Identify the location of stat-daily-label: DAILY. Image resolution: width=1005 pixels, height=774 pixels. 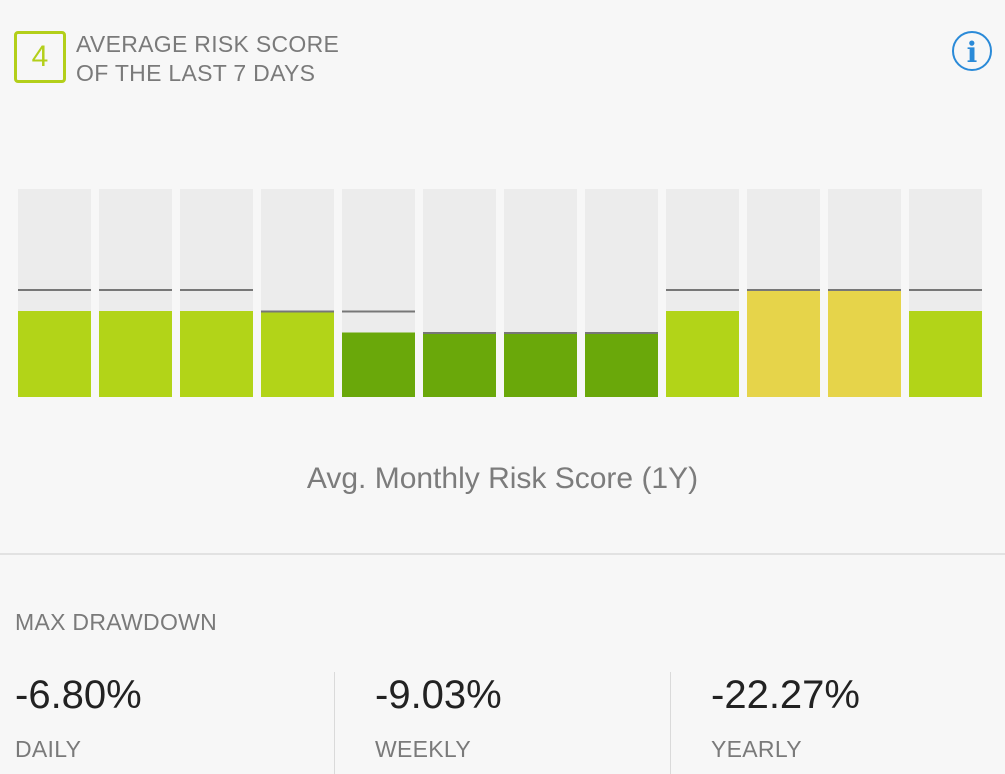
(48, 749).